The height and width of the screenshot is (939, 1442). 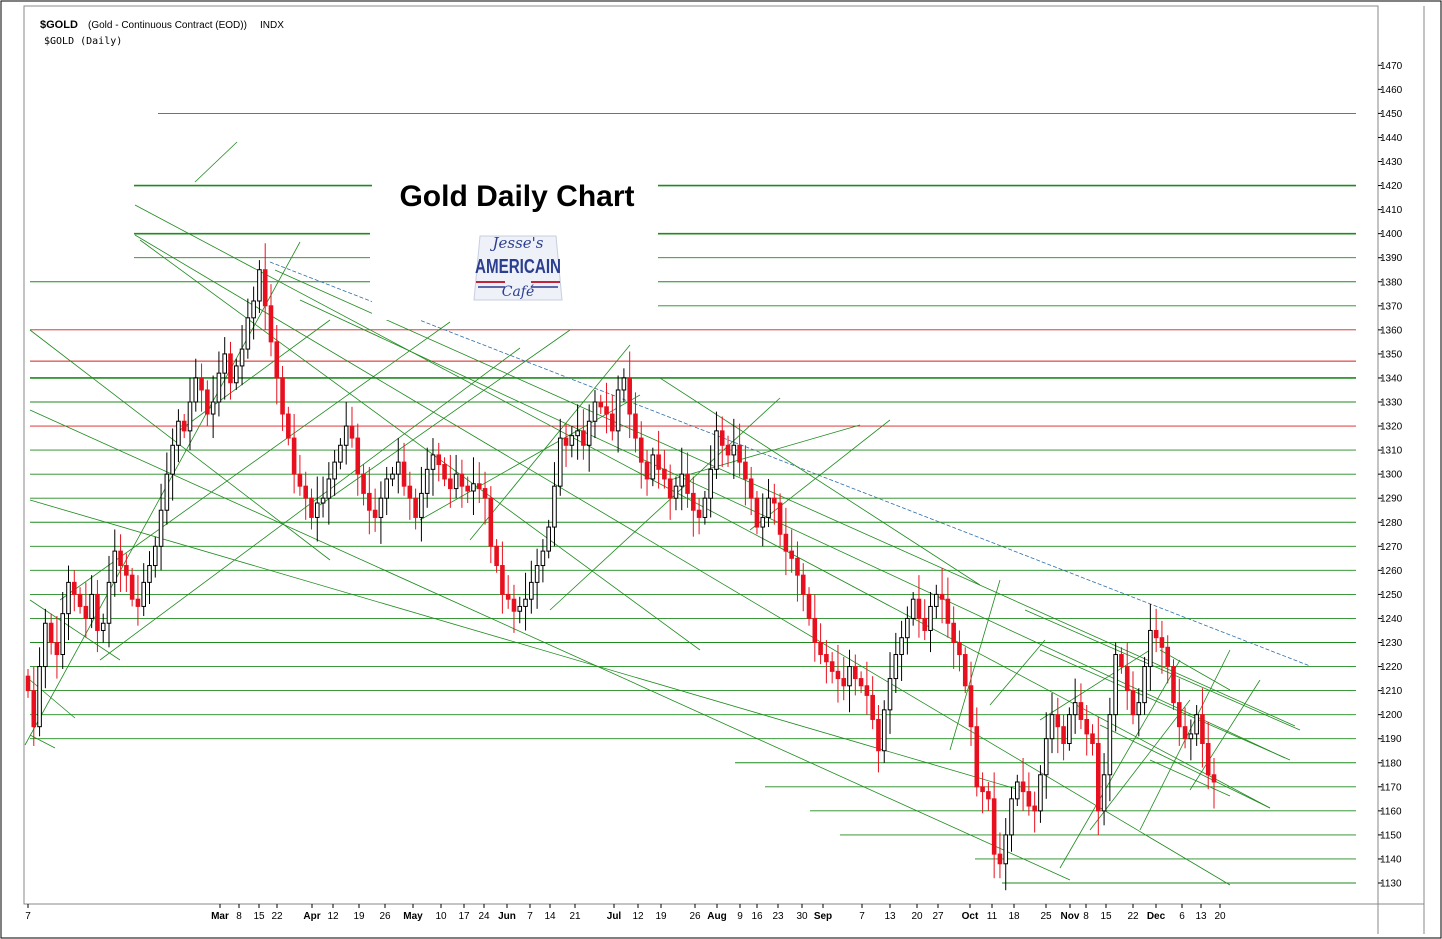 What do you see at coordinates (1391, 884) in the screenshot?
I see `y-tick-label: 1130` at bounding box center [1391, 884].